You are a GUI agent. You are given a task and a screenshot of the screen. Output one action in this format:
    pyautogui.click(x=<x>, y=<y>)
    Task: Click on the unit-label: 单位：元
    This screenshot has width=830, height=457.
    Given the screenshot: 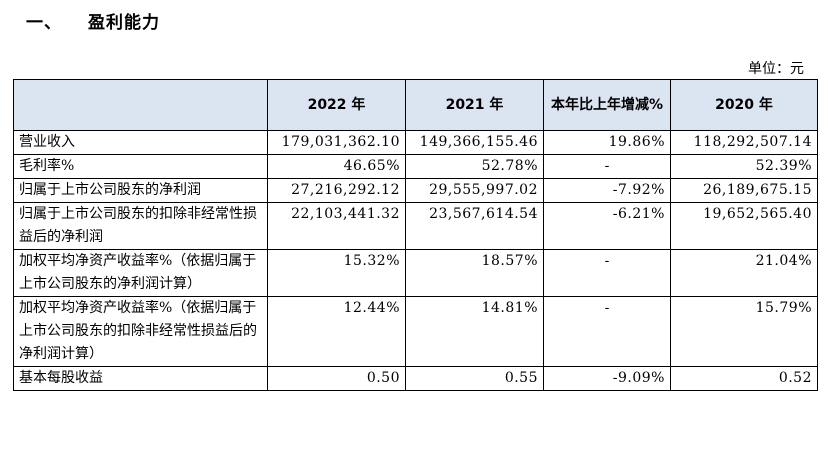 What is the action you would take?
    pyautogui.click(x=776, y=69)
    